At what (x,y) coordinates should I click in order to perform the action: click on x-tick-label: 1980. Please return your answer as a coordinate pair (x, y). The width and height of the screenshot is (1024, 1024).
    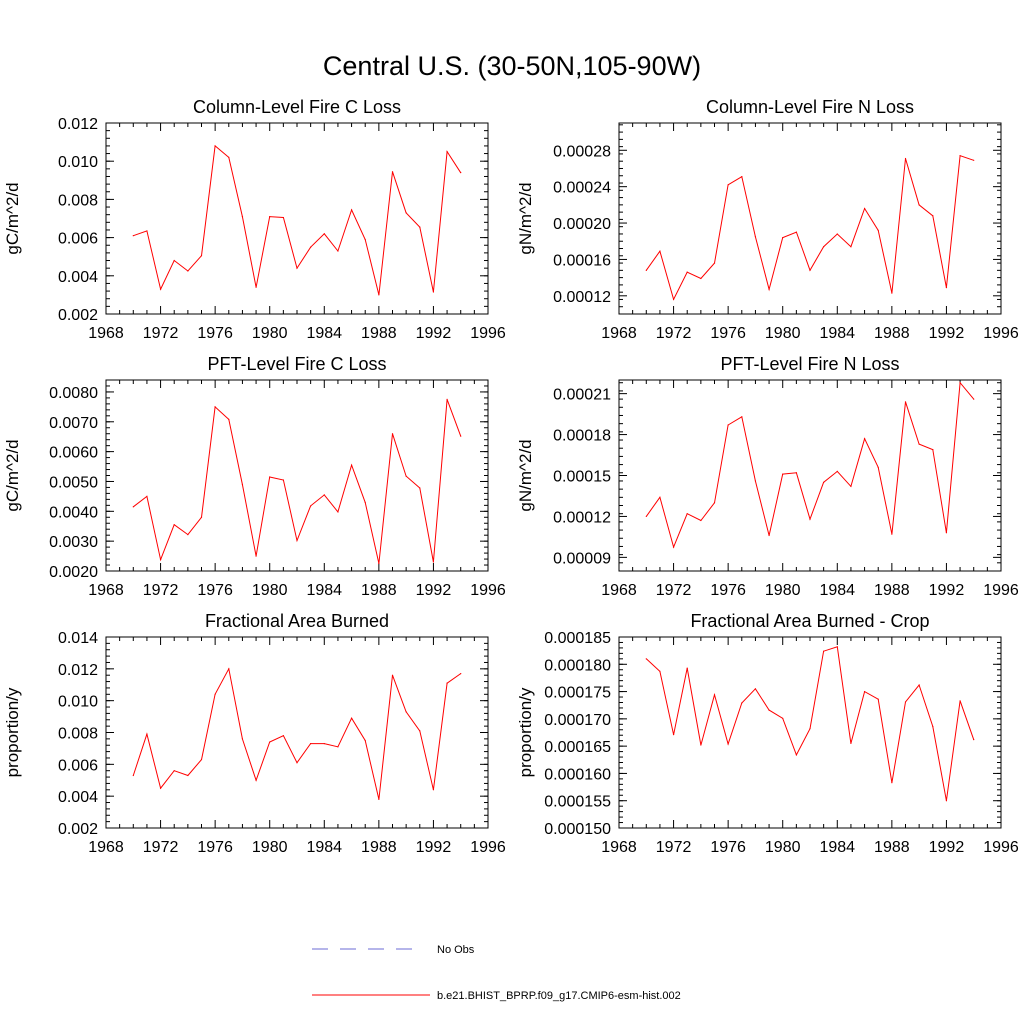
    Looking at the image, I should click on (270, 847).